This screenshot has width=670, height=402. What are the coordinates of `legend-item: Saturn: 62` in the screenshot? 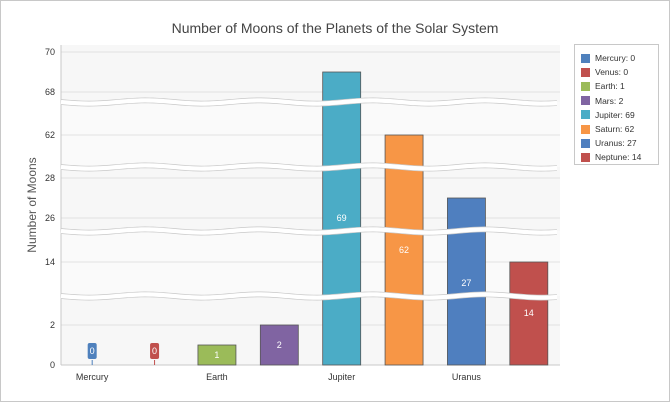 It's located at (619, 129).